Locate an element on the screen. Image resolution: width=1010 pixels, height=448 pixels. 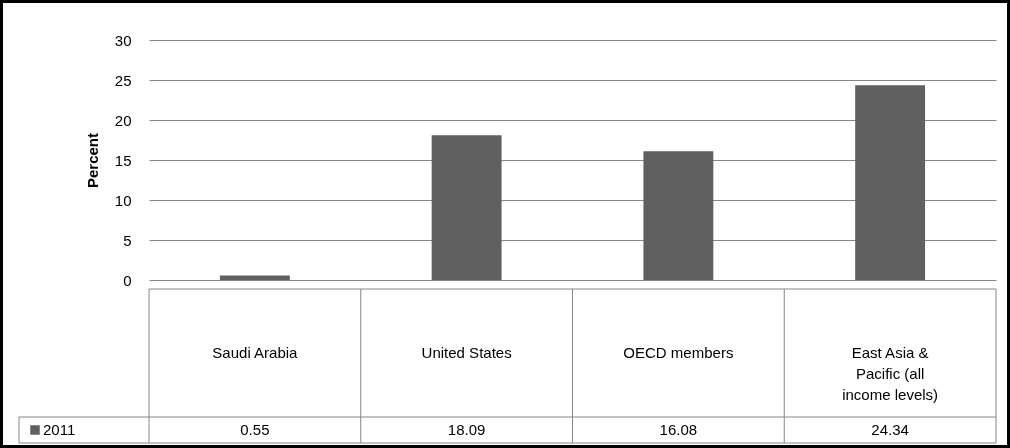
legend-label: 2011 is located at coordinates (59, 429).